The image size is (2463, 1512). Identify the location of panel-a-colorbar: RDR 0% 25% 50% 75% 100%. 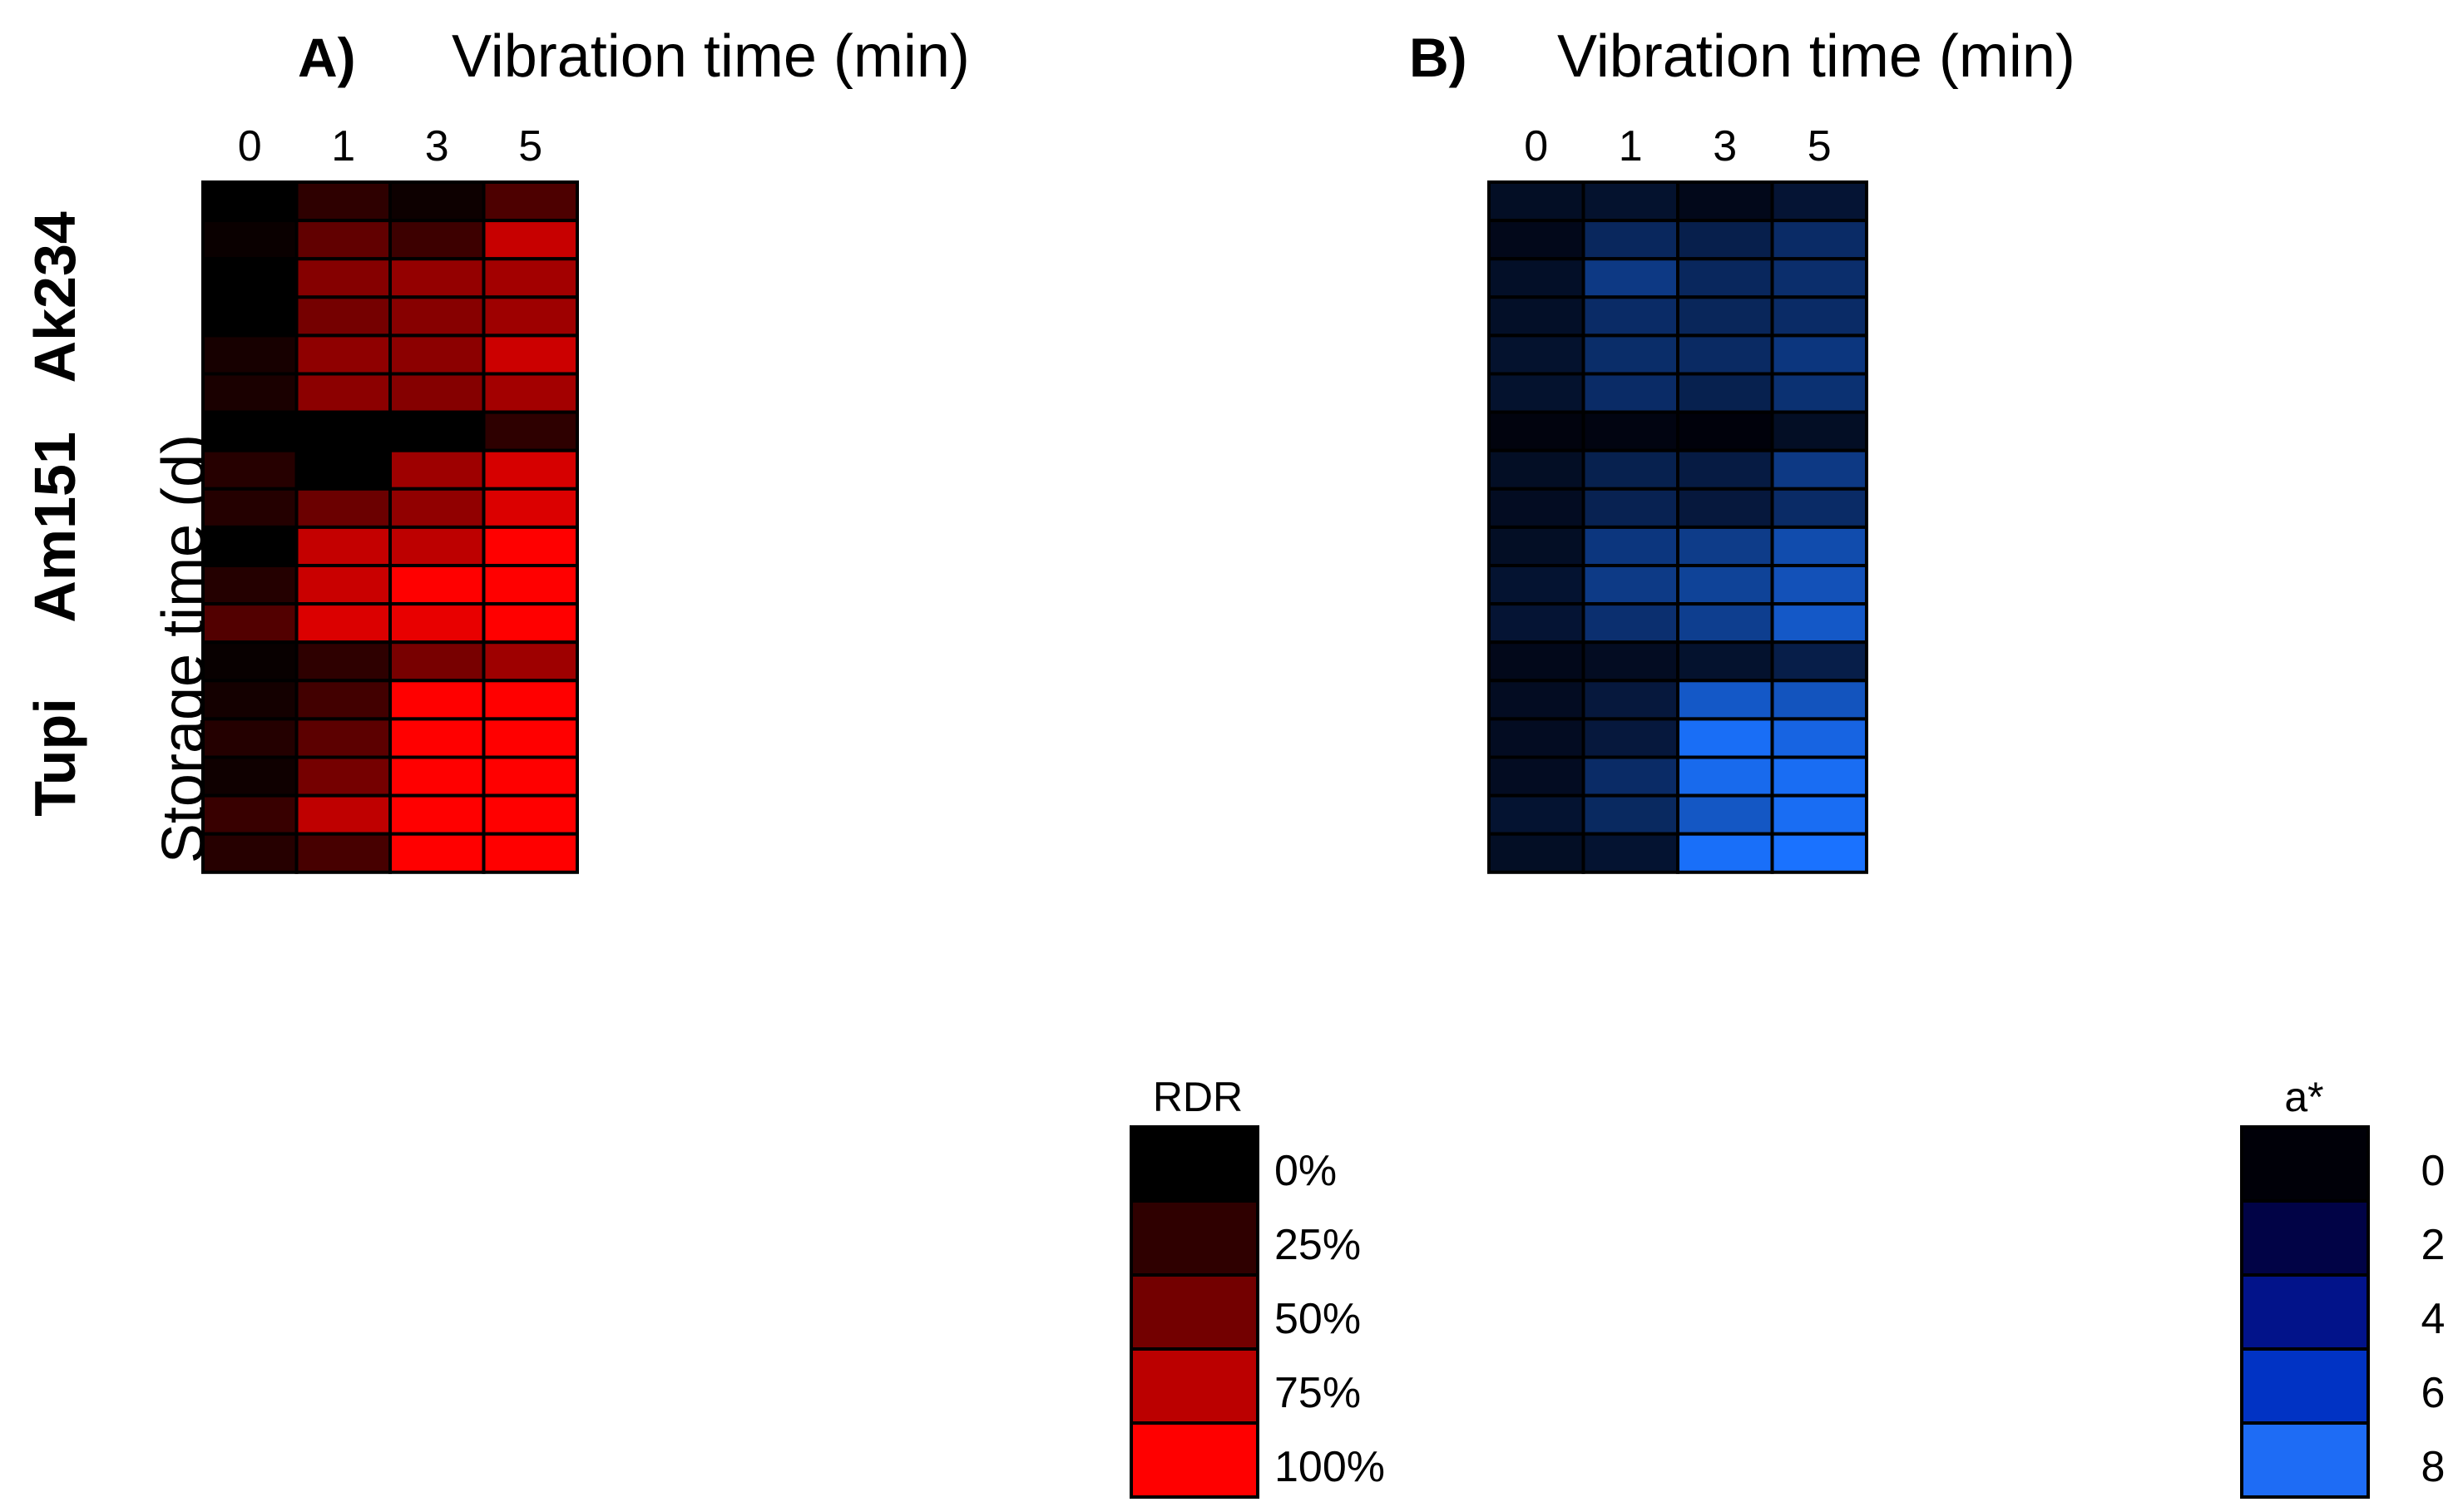
(1257, 1286).